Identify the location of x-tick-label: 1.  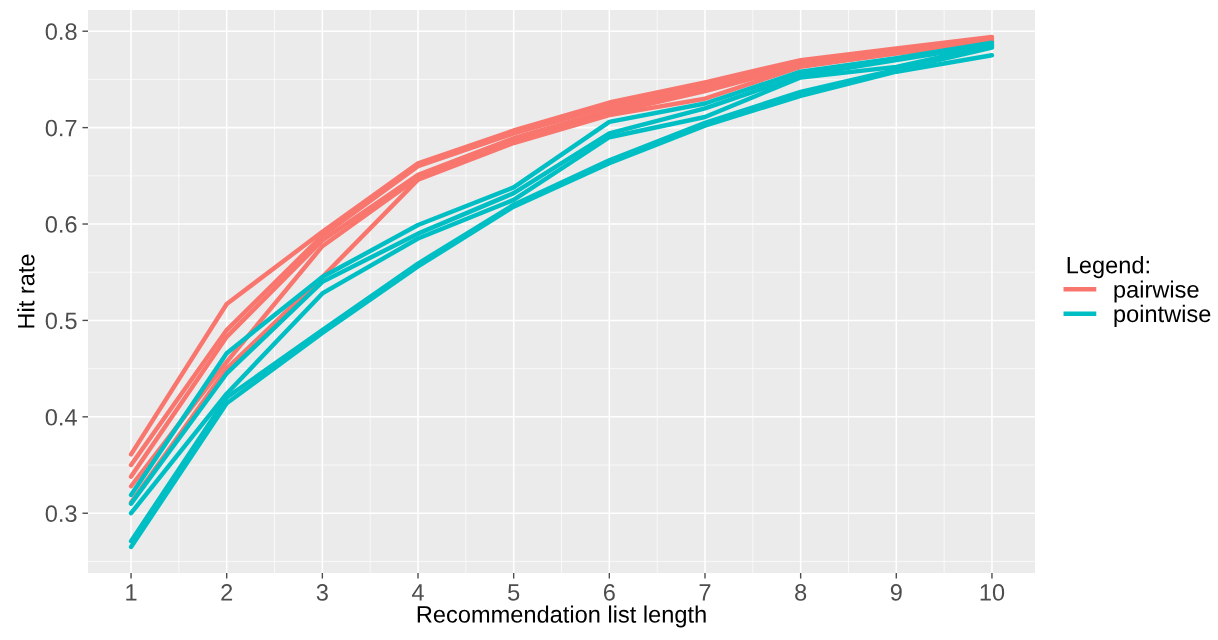
(131, 592).